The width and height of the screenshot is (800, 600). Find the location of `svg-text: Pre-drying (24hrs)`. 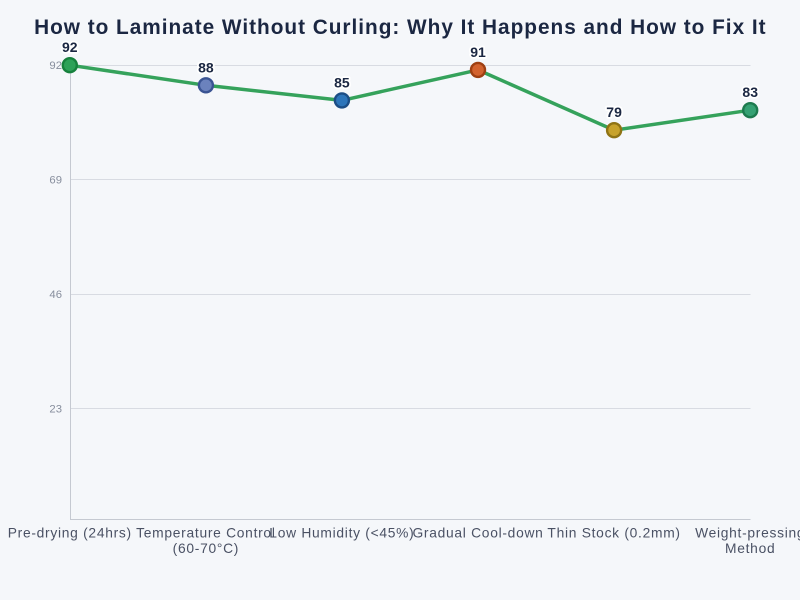

svg-text: Pre-drying (24hrs) is located at coordinates (70, 533).